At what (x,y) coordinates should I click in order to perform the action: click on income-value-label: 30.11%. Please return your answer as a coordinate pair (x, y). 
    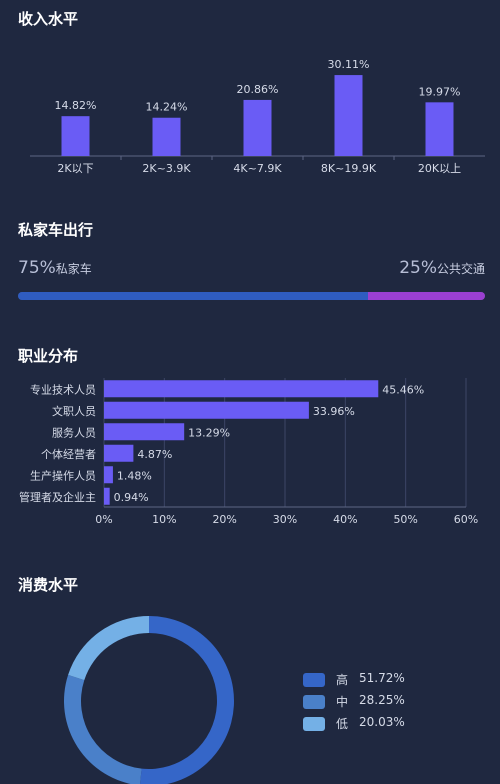
    Looking at the image, I should click on (349, 64).